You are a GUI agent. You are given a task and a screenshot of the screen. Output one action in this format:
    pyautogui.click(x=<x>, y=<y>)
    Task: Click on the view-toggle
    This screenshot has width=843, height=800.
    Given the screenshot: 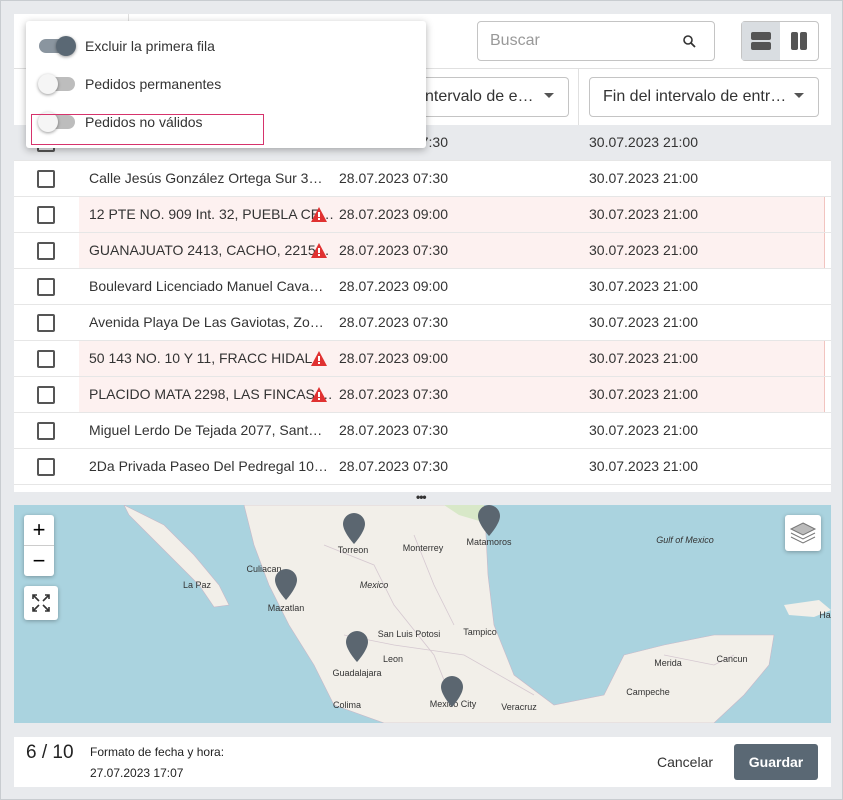 What is the action you would take?
    pyautogui.click(x=780, y=41)
    